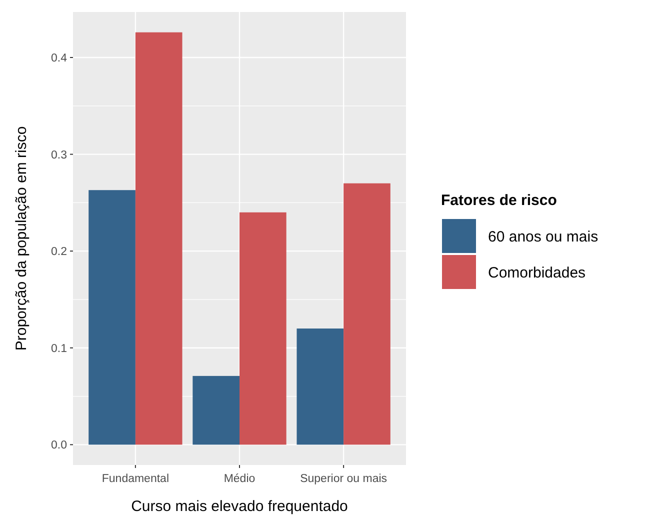  Describe the element at coordinates (59, 348) in the screenshot. I see `y-tick-label: 0.1` at that location.